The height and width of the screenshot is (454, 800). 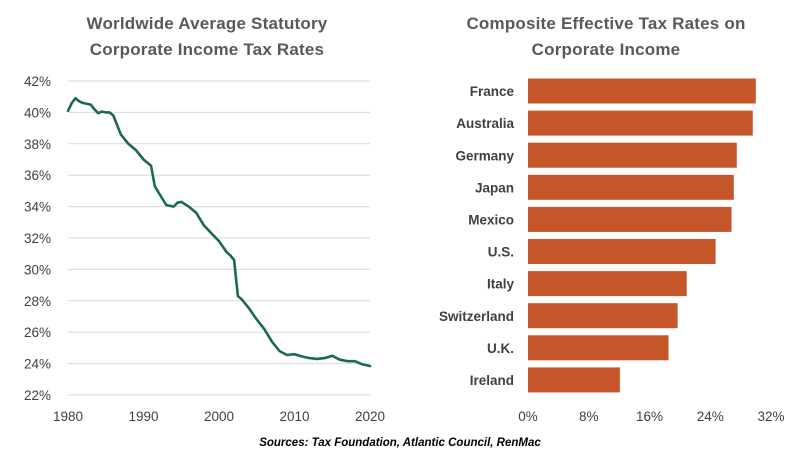 I want to click on bar-chart-category-label: Japan, so click(x=494, y=187).